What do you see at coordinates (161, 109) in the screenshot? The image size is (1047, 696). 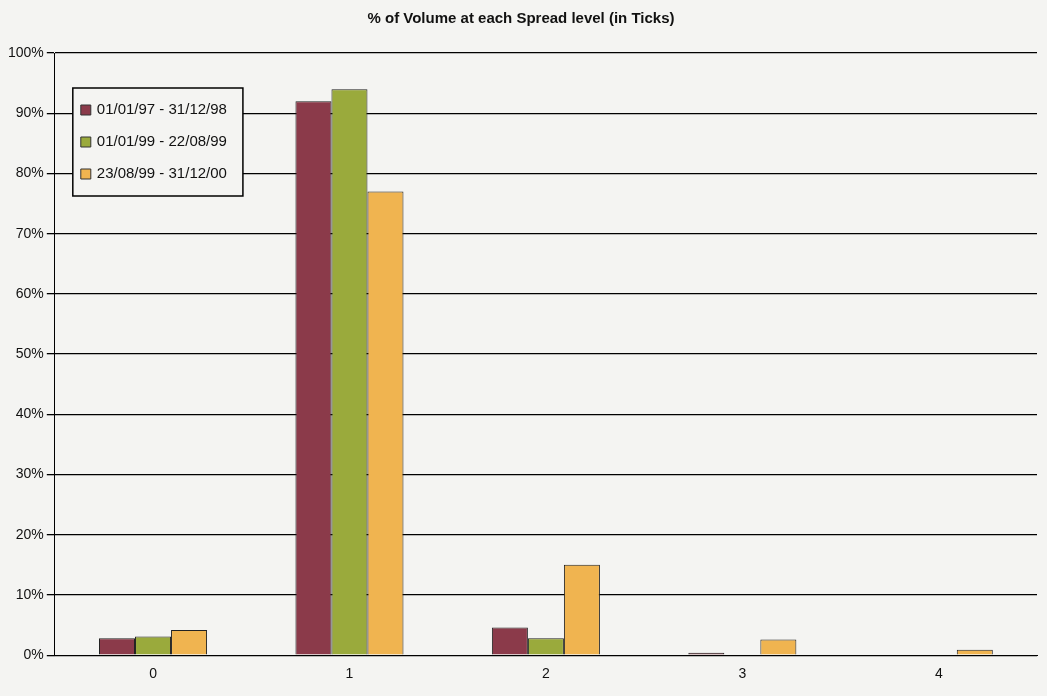 I see `legend-label: 01/01/97 - 31/12/98` at bounding box center [161, 109].